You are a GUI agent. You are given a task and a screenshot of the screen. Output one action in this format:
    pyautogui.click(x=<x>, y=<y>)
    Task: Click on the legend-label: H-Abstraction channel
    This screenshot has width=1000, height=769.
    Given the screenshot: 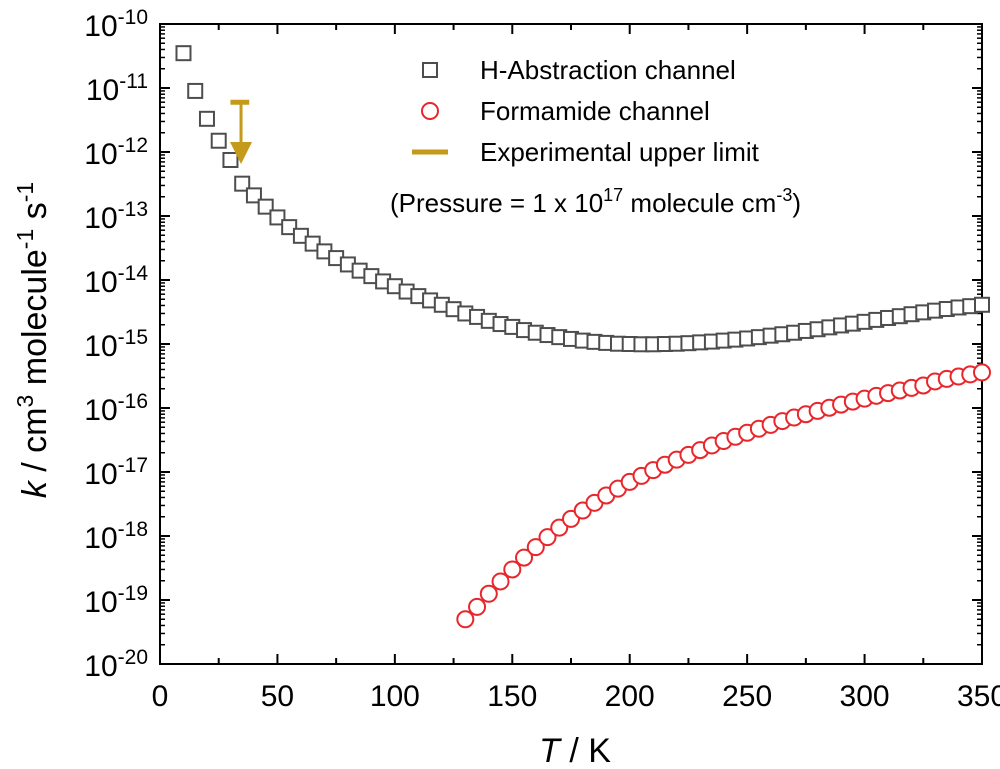 What is the action you would take?
    pyautogui.click(x=608, y=70)
    